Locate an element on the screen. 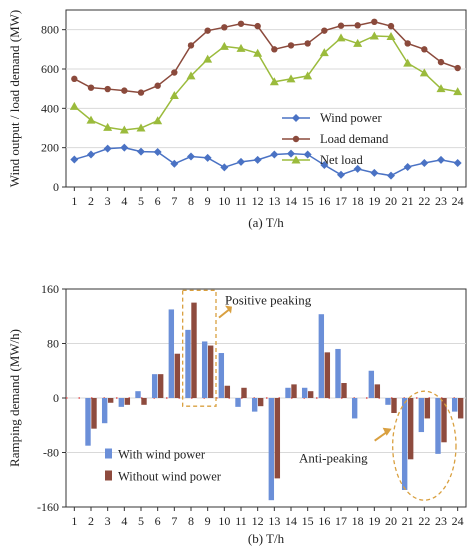 This screenshot has height=550, width=471. panel-a-legend: Wind power Load demand Net load is located at coordinates (335, 139).